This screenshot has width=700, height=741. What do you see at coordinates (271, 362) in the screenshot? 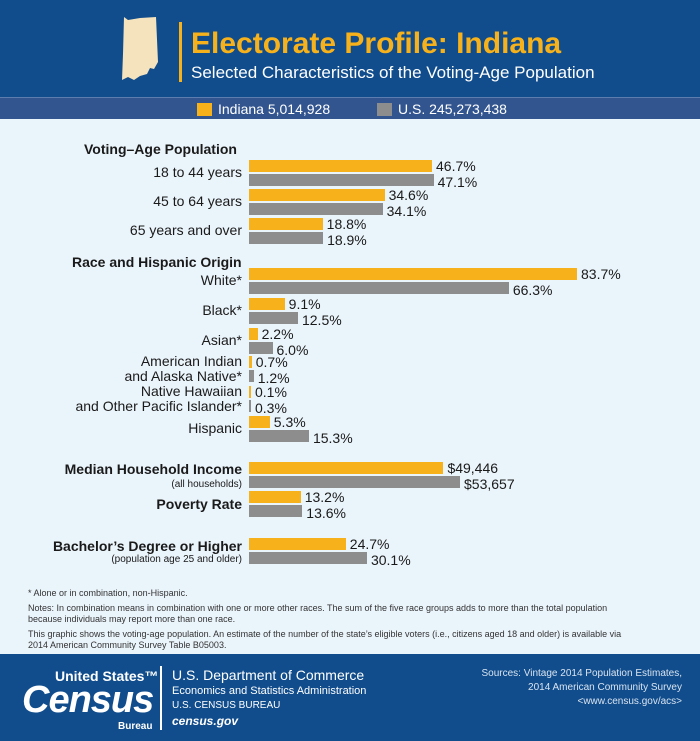
I see `value-label-indiana: 0.7%` at bounding box center [271, 362].